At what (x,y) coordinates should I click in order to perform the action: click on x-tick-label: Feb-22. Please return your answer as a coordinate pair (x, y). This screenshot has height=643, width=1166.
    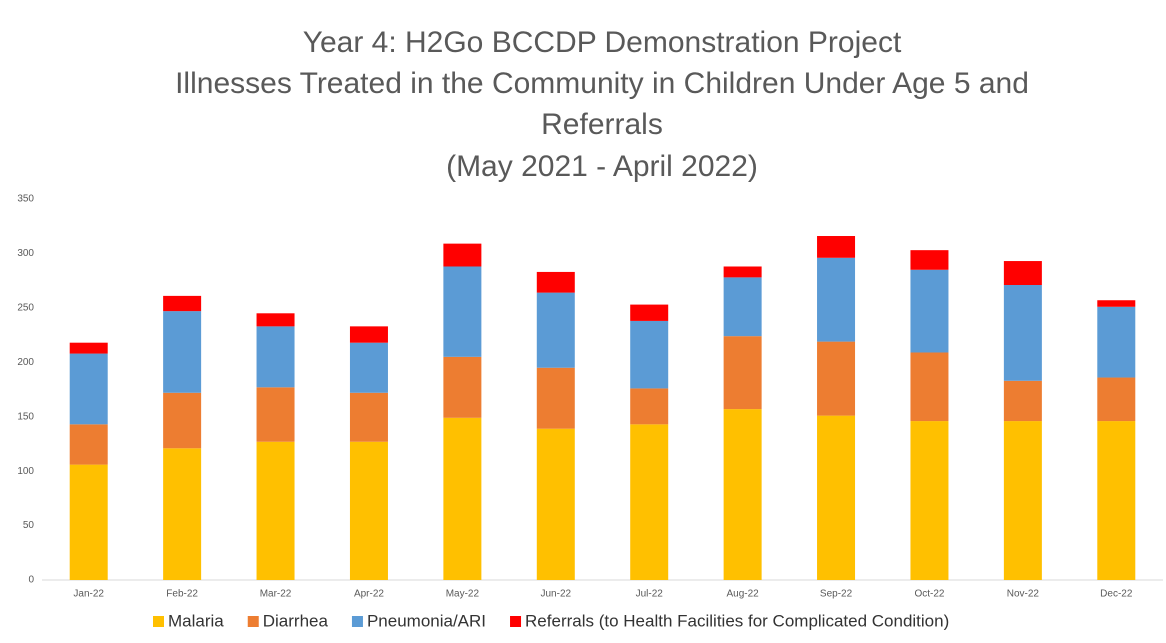
    Looking at the image, I should click on (182, 594).